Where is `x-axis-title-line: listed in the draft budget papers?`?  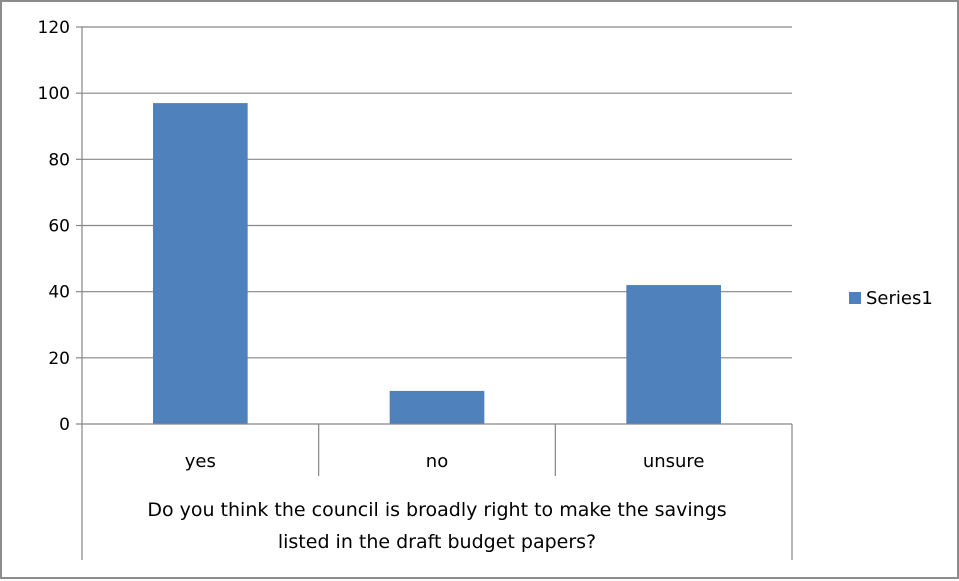 x-axis-title-line: listed in the draft budget papers? is located at coordinates (437, 542).